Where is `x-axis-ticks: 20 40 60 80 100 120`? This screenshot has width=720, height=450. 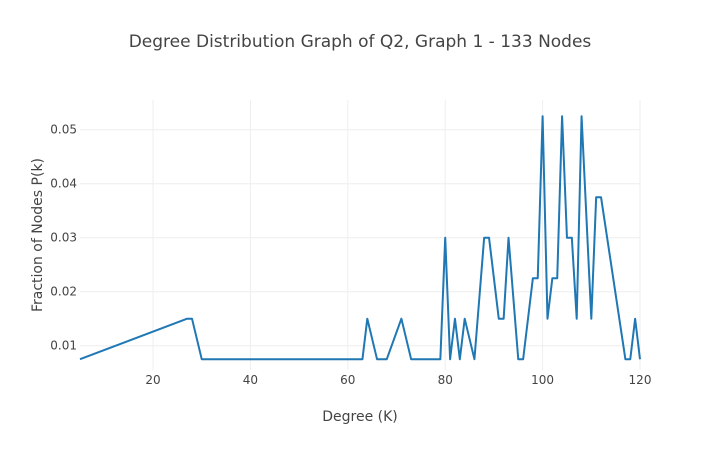
x-axis-ticks: 20 40 60 80 100 120 is located at coordinates (398, 380).